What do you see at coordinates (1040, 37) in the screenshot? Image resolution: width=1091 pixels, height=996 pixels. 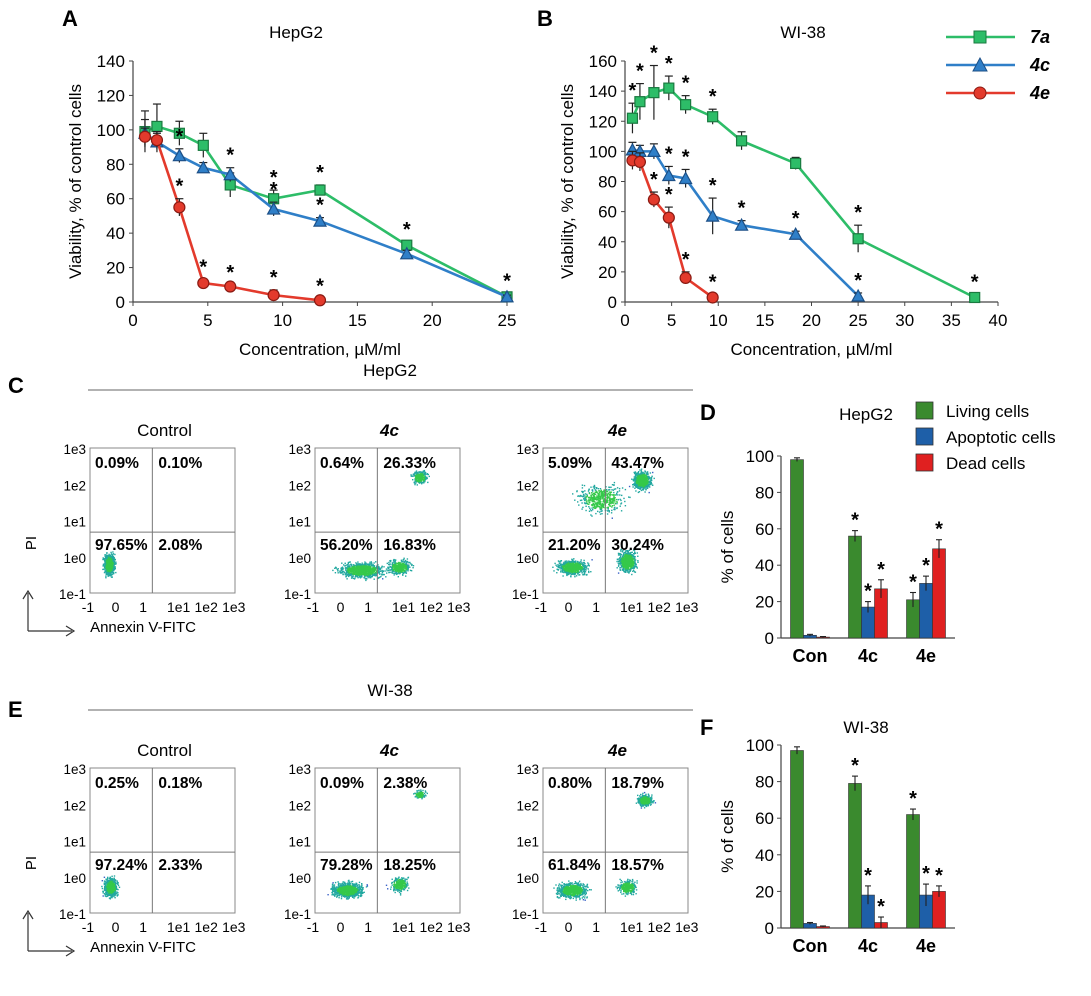 I see `legend-label-7a: 7a` at bounding box center [1040, 37].